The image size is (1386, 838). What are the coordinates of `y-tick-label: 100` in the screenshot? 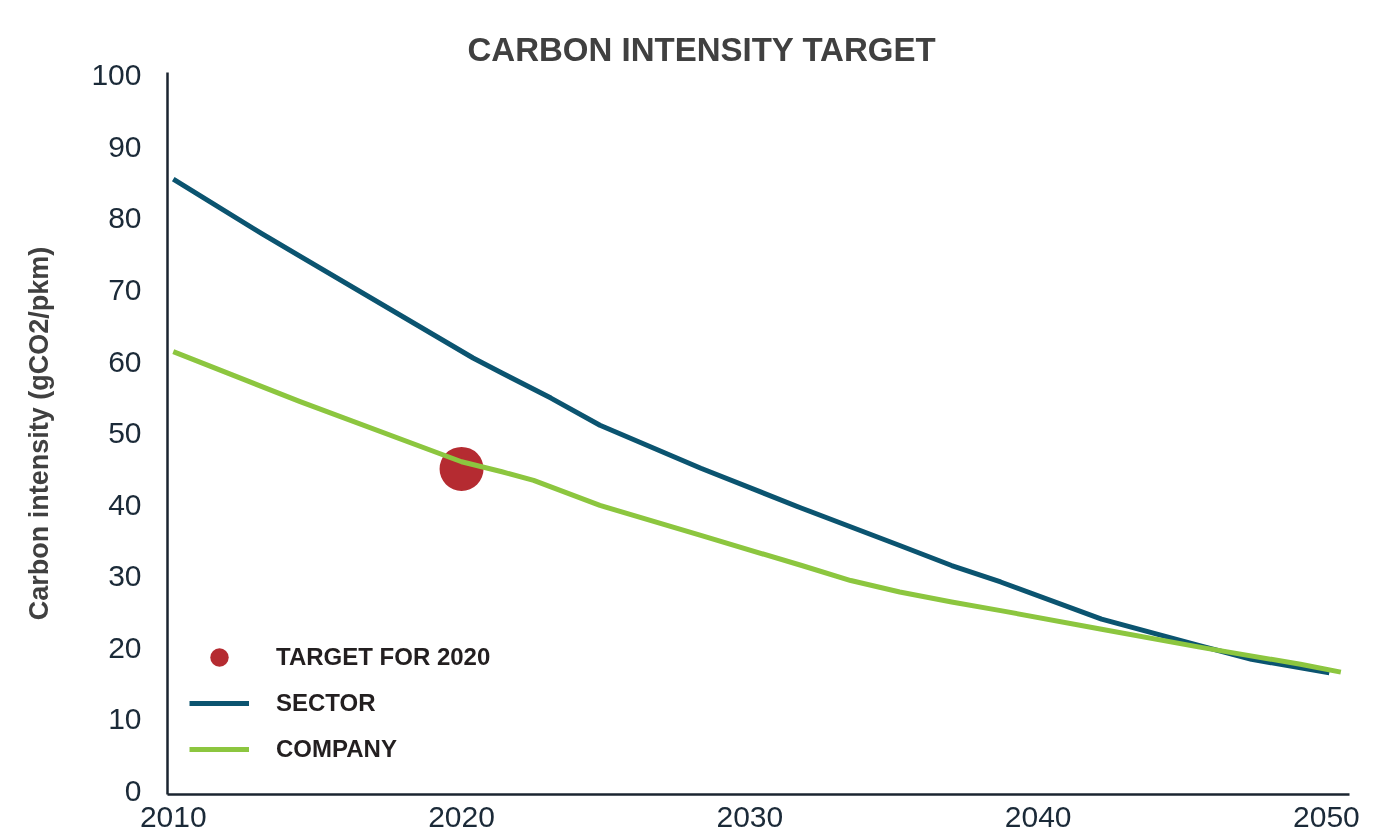 It's located at (116, 75).